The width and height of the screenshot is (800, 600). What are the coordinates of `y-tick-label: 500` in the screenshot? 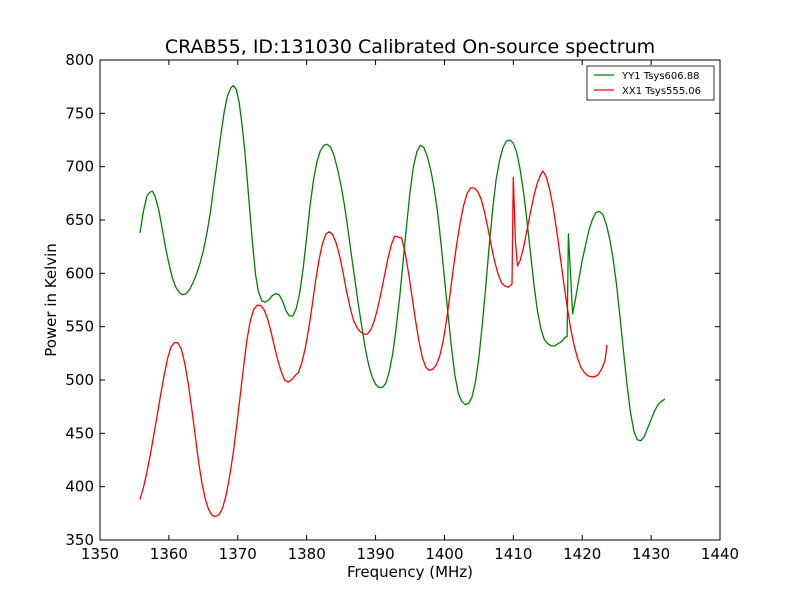 It's located at (79, 380).